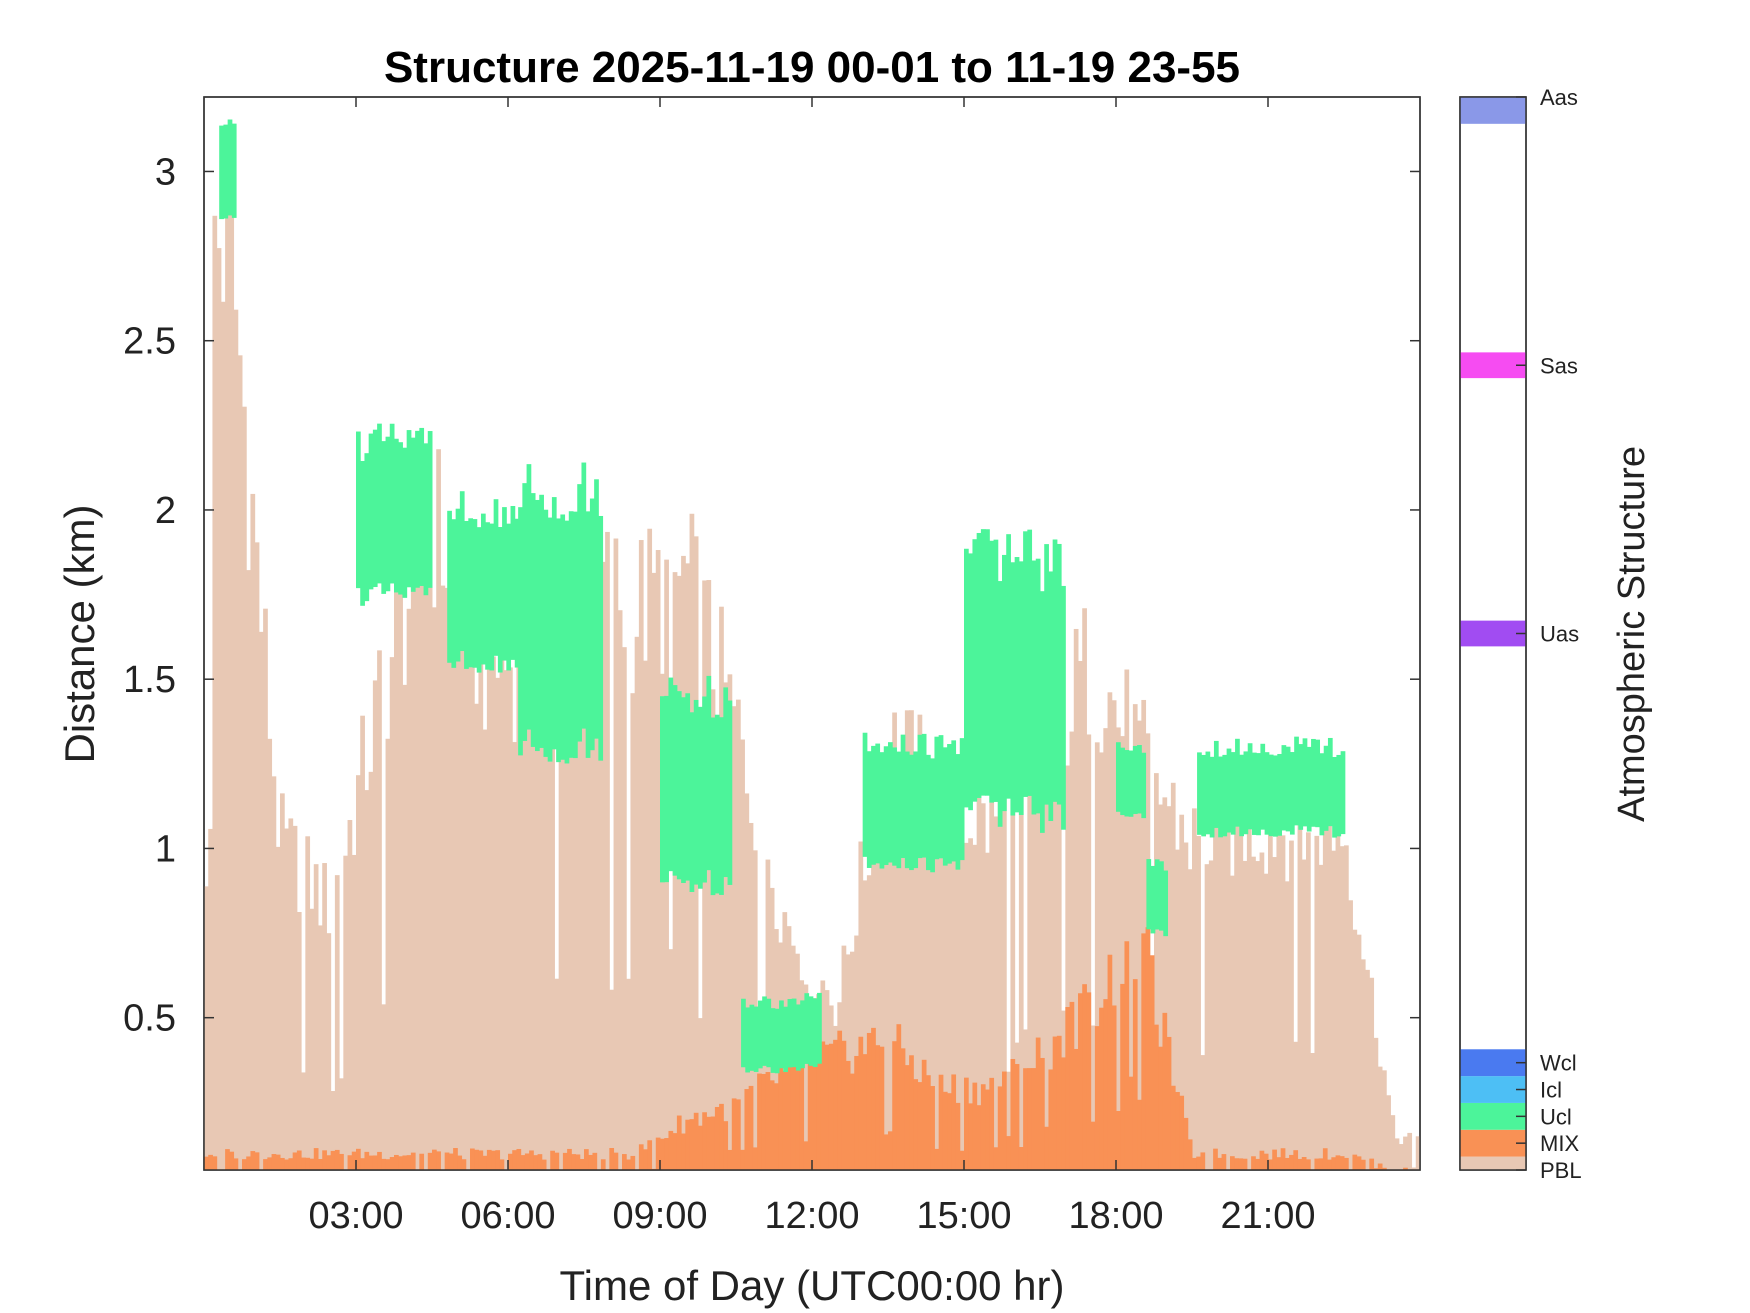 The image size is (1750, 1313). What do you see at coordinates (1115, 1216) in the screenshot?
I see `x-tick-label: 18:00` at bounding box center [1115, 1216].